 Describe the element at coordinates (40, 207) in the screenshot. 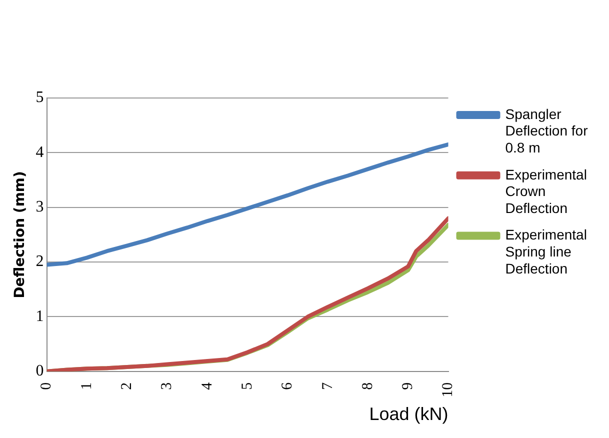

I see `y-tick-label: 3` at that location.